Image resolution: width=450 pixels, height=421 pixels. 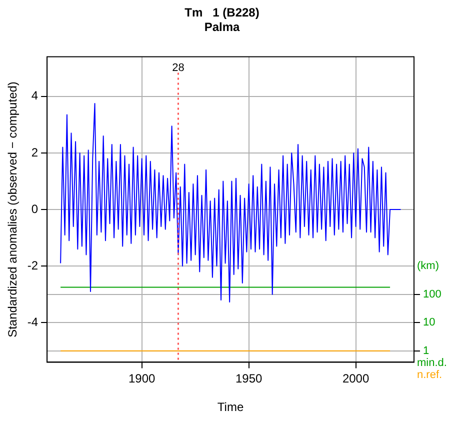 What do you see at coordinates (432, 362) in the screenshot?
I see `text: min.d.` at bounding box center [432, 362].